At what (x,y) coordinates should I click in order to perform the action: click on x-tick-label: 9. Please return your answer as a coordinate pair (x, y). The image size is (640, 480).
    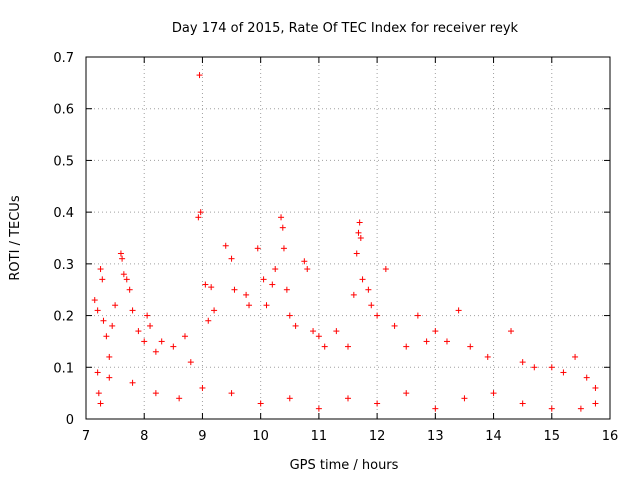
    Looking at the image, I should click on (202, 436).